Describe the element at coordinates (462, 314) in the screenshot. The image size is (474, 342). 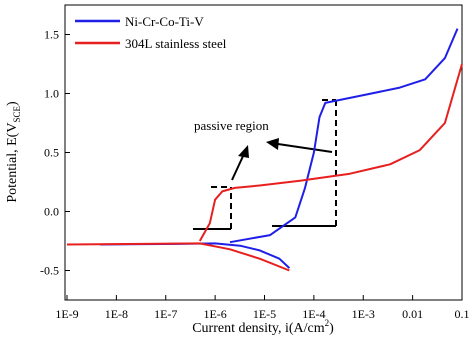
I see `x-tick-label: 0.1` at that location.